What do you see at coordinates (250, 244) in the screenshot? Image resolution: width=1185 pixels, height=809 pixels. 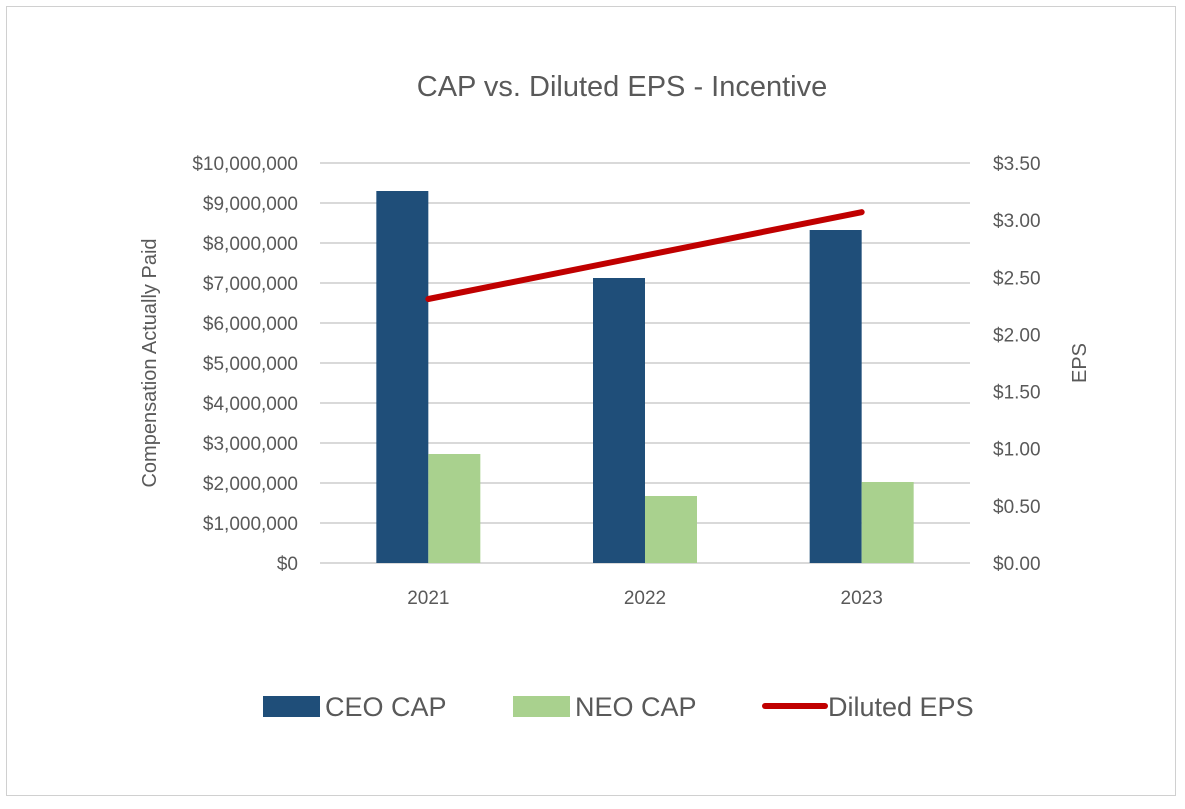 I see `y-tick-label: $8,000,000` at bounding box center [250, 244].